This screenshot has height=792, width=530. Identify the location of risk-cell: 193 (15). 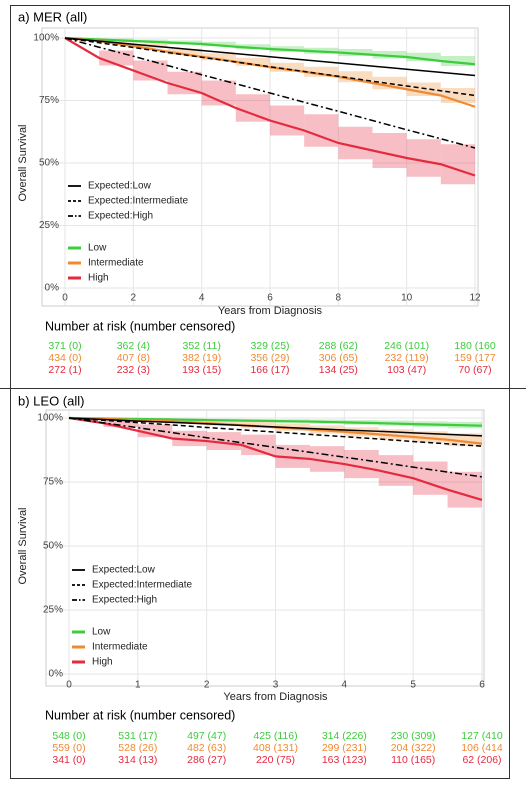
(201, 370).